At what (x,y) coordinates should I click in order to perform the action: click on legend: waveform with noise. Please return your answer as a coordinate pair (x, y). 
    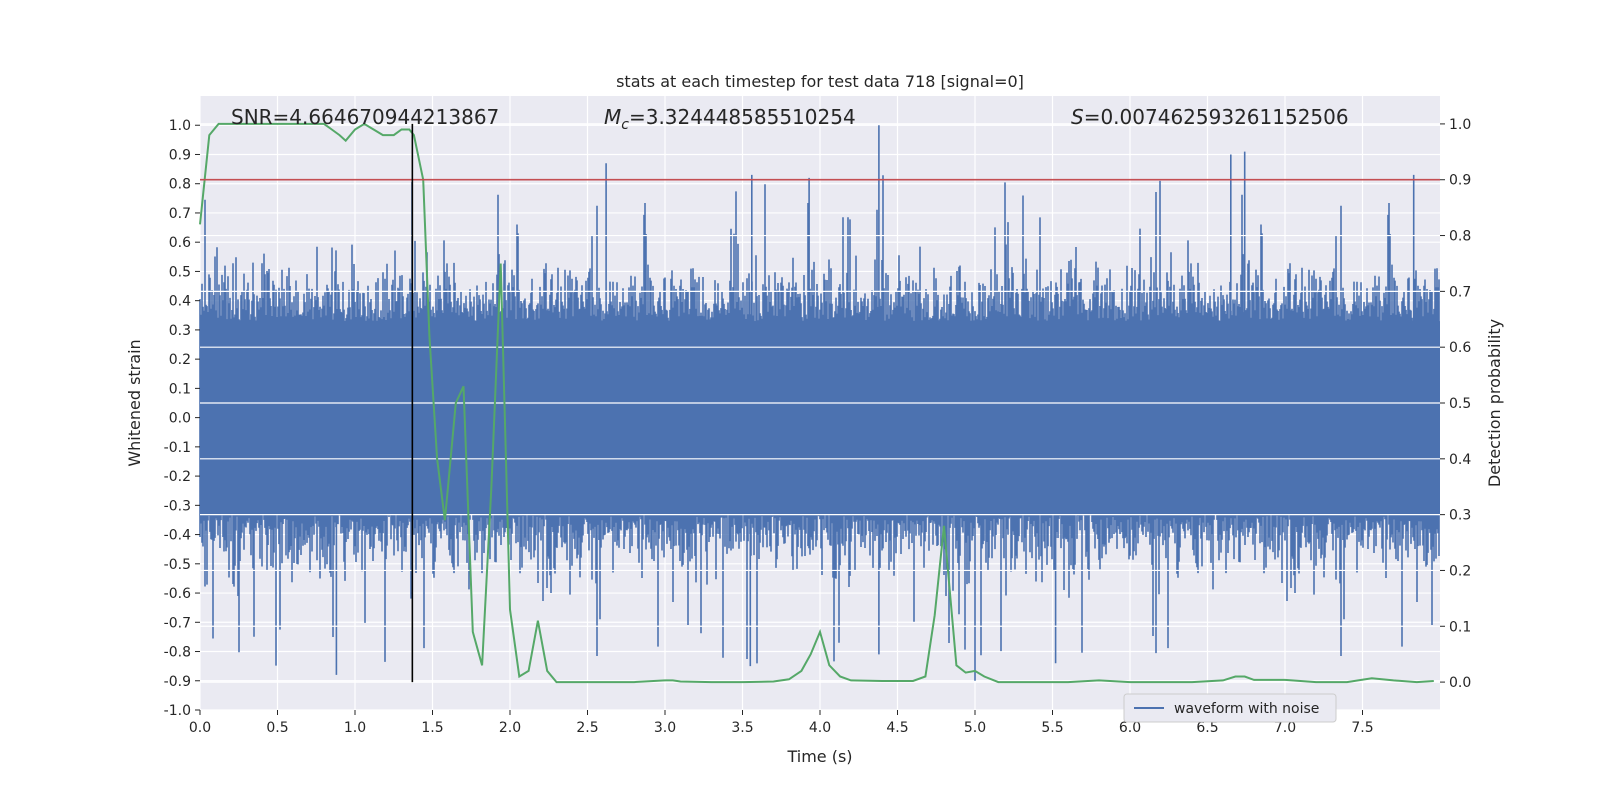
    Looking at the image, I should click on (1230, 708).